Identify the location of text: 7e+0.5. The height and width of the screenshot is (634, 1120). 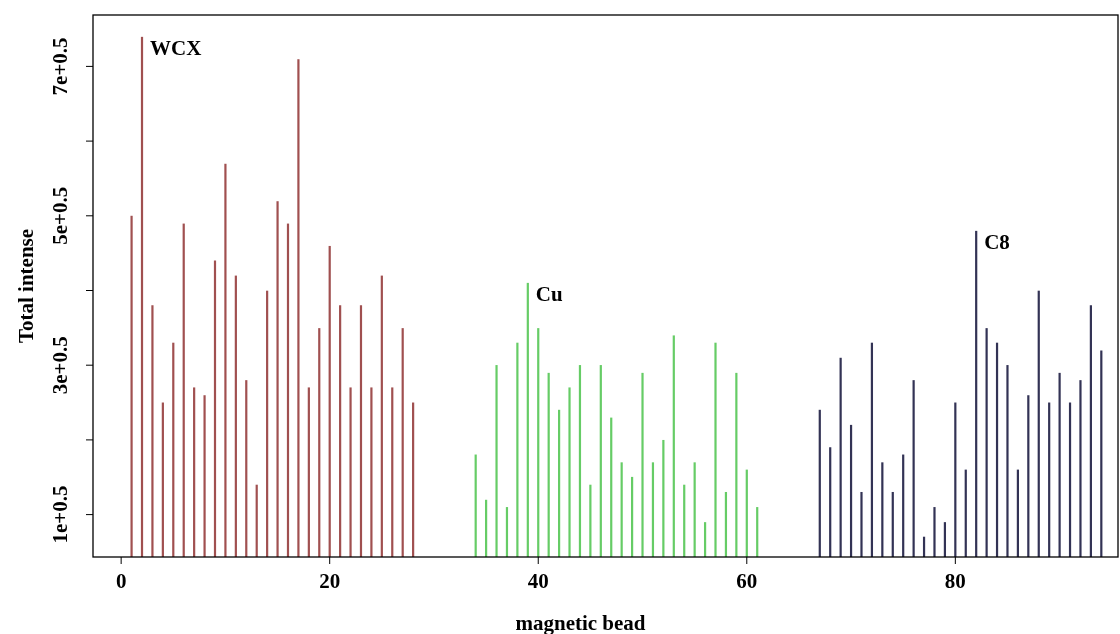
(60, 66).